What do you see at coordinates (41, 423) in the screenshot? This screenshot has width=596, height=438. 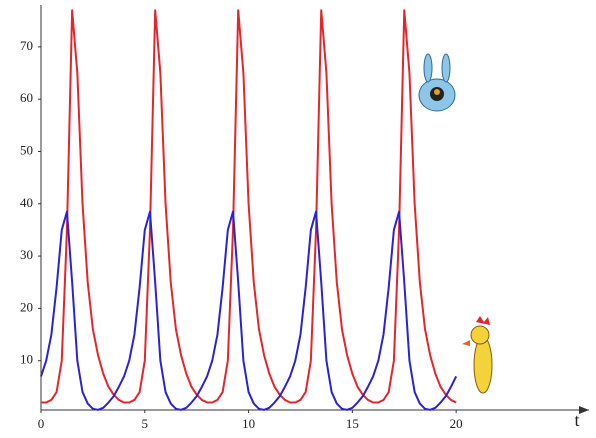 I see `x-tick-label: 0` at bounding box center [41, 423].